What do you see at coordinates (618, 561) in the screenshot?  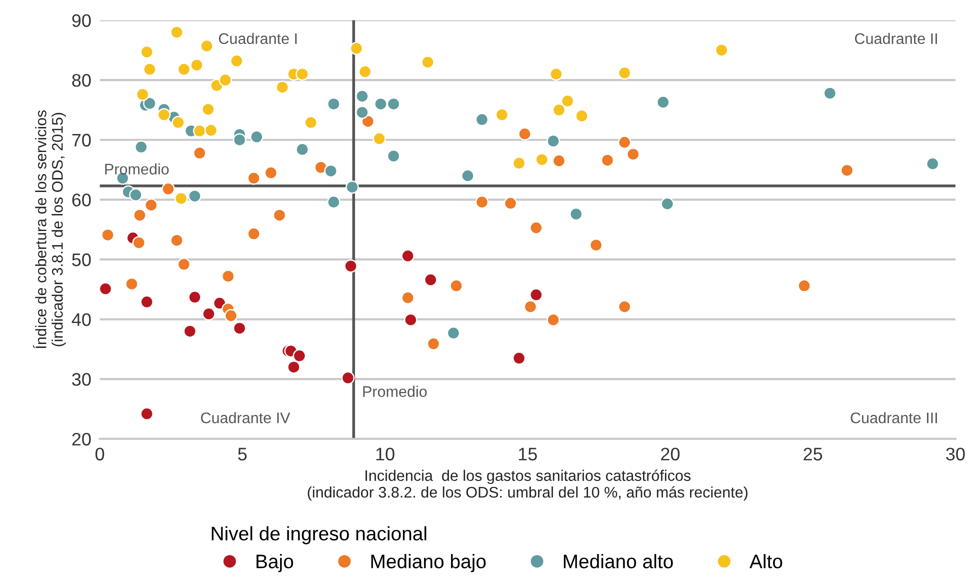 I see `legend-label: Mediano alto` at bounding box center [618, 561].